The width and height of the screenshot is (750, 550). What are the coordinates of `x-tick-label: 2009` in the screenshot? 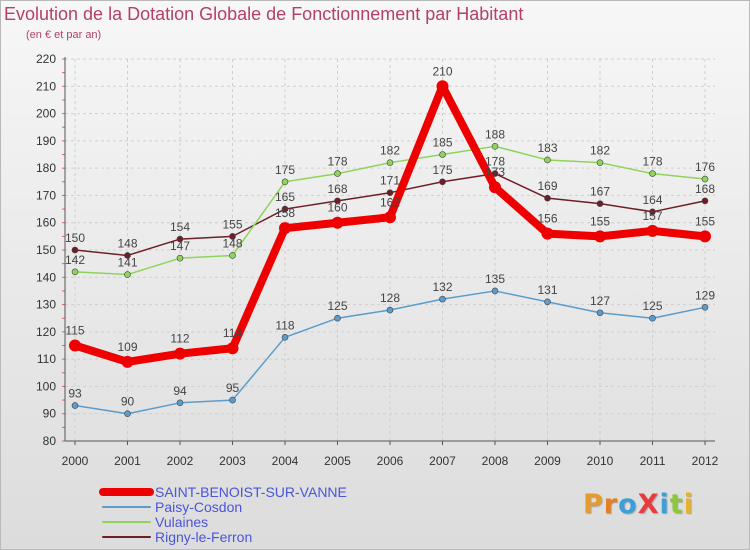 It's located at (547, 461).